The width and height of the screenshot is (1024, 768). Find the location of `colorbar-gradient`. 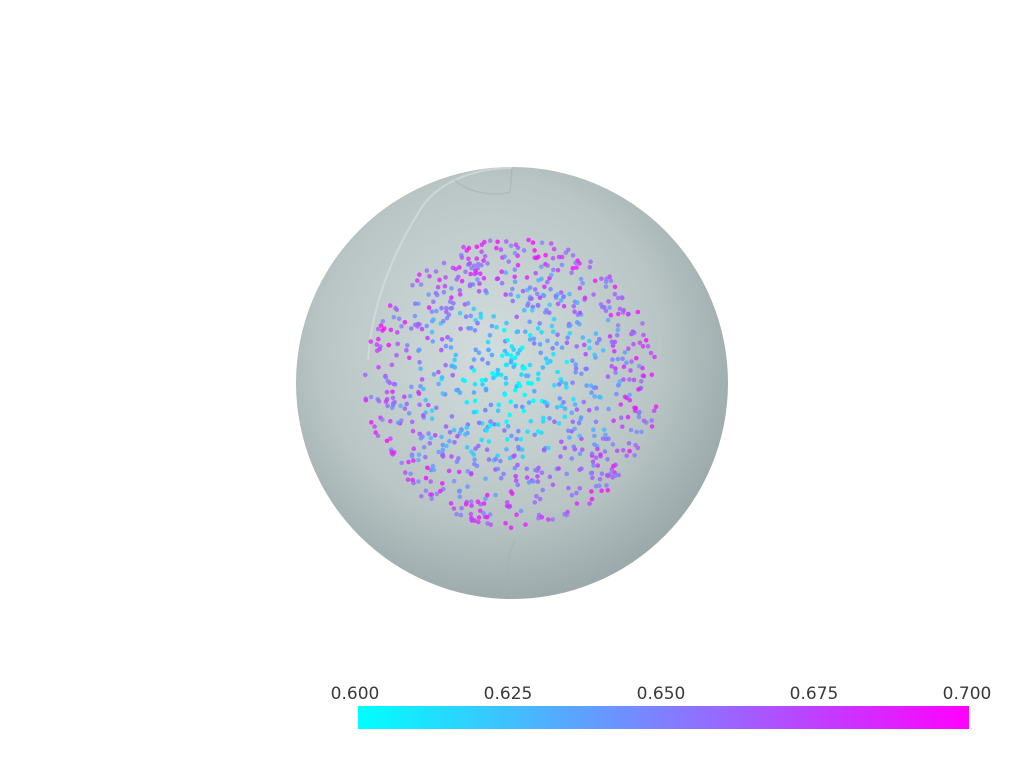

colorbar-gradient is located at coordinates (663, 717).